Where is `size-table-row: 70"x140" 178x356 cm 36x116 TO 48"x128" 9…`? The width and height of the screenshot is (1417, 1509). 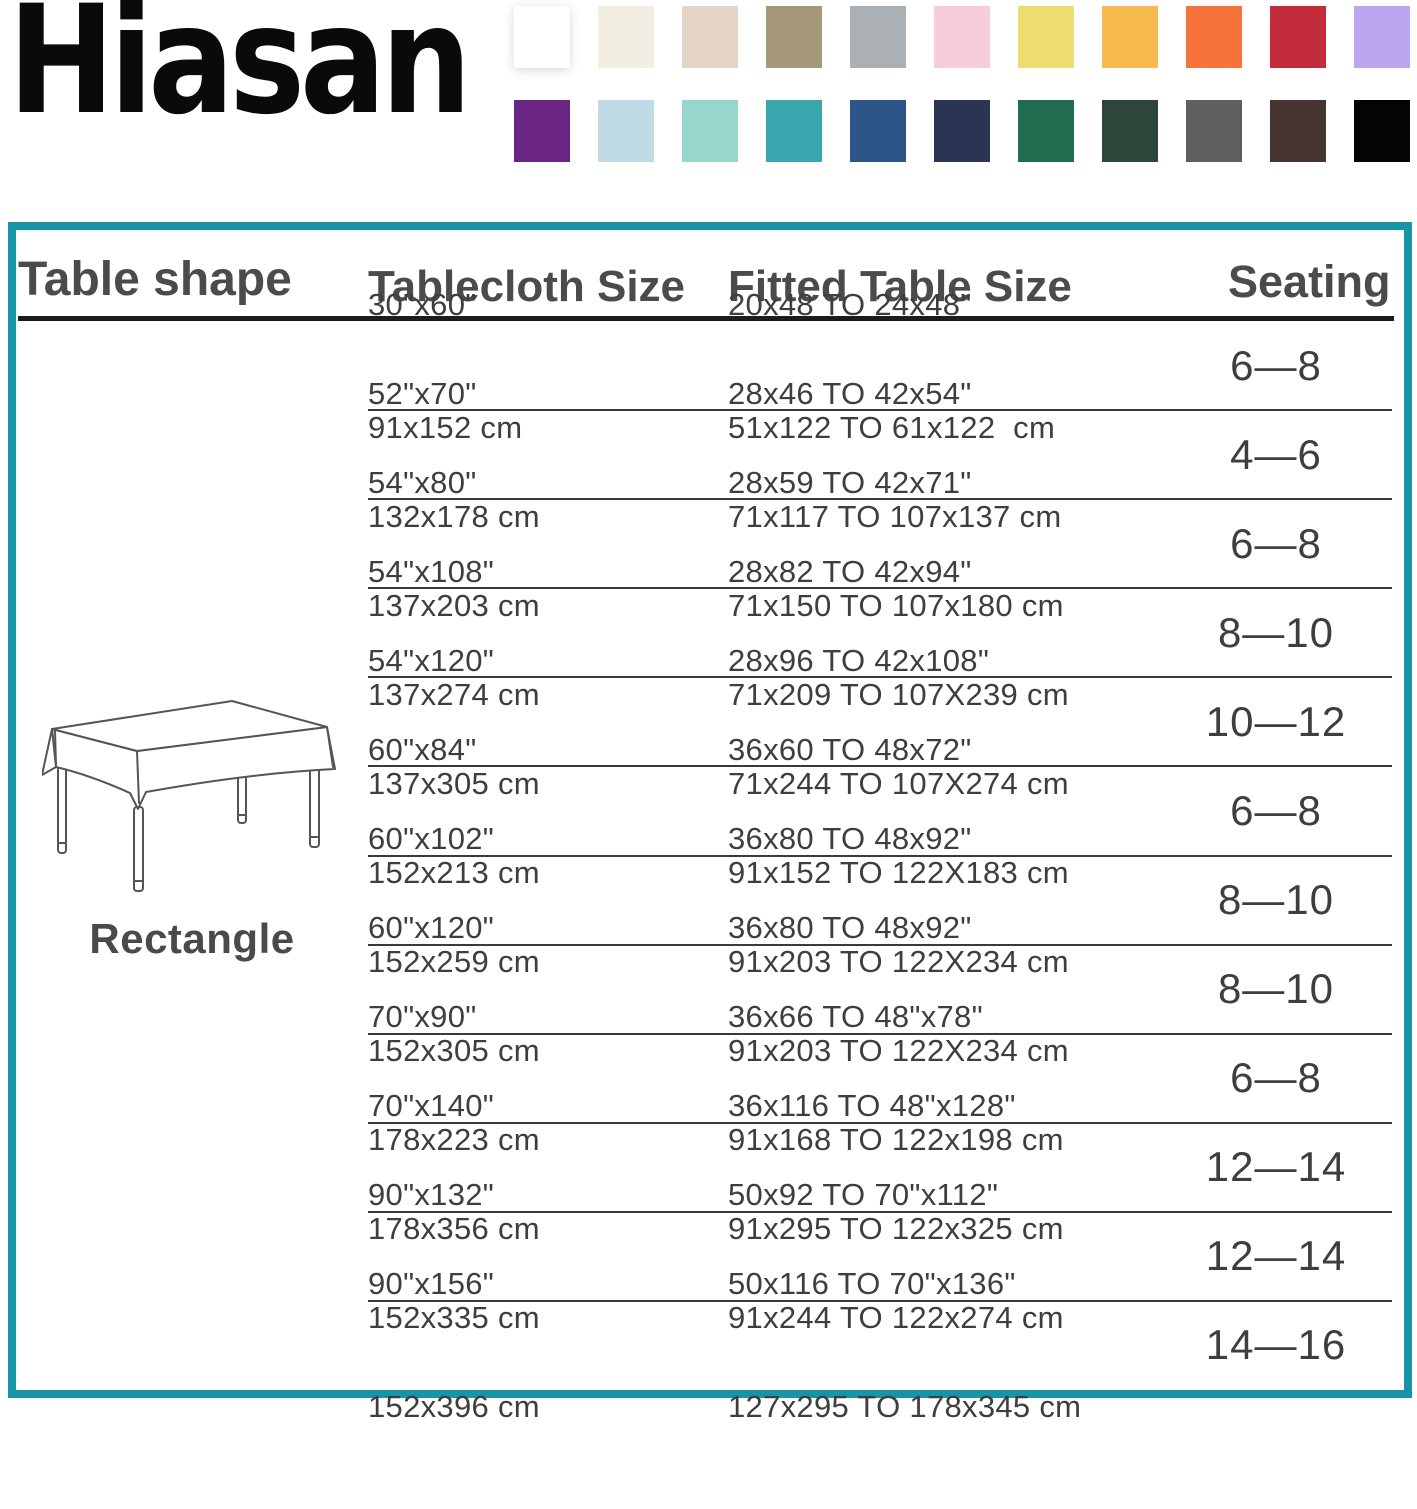
size-table-row: 70"x140" 178x356 cm 36x116 TO 48"x128" 9… is located at coordinates (710, 1167).